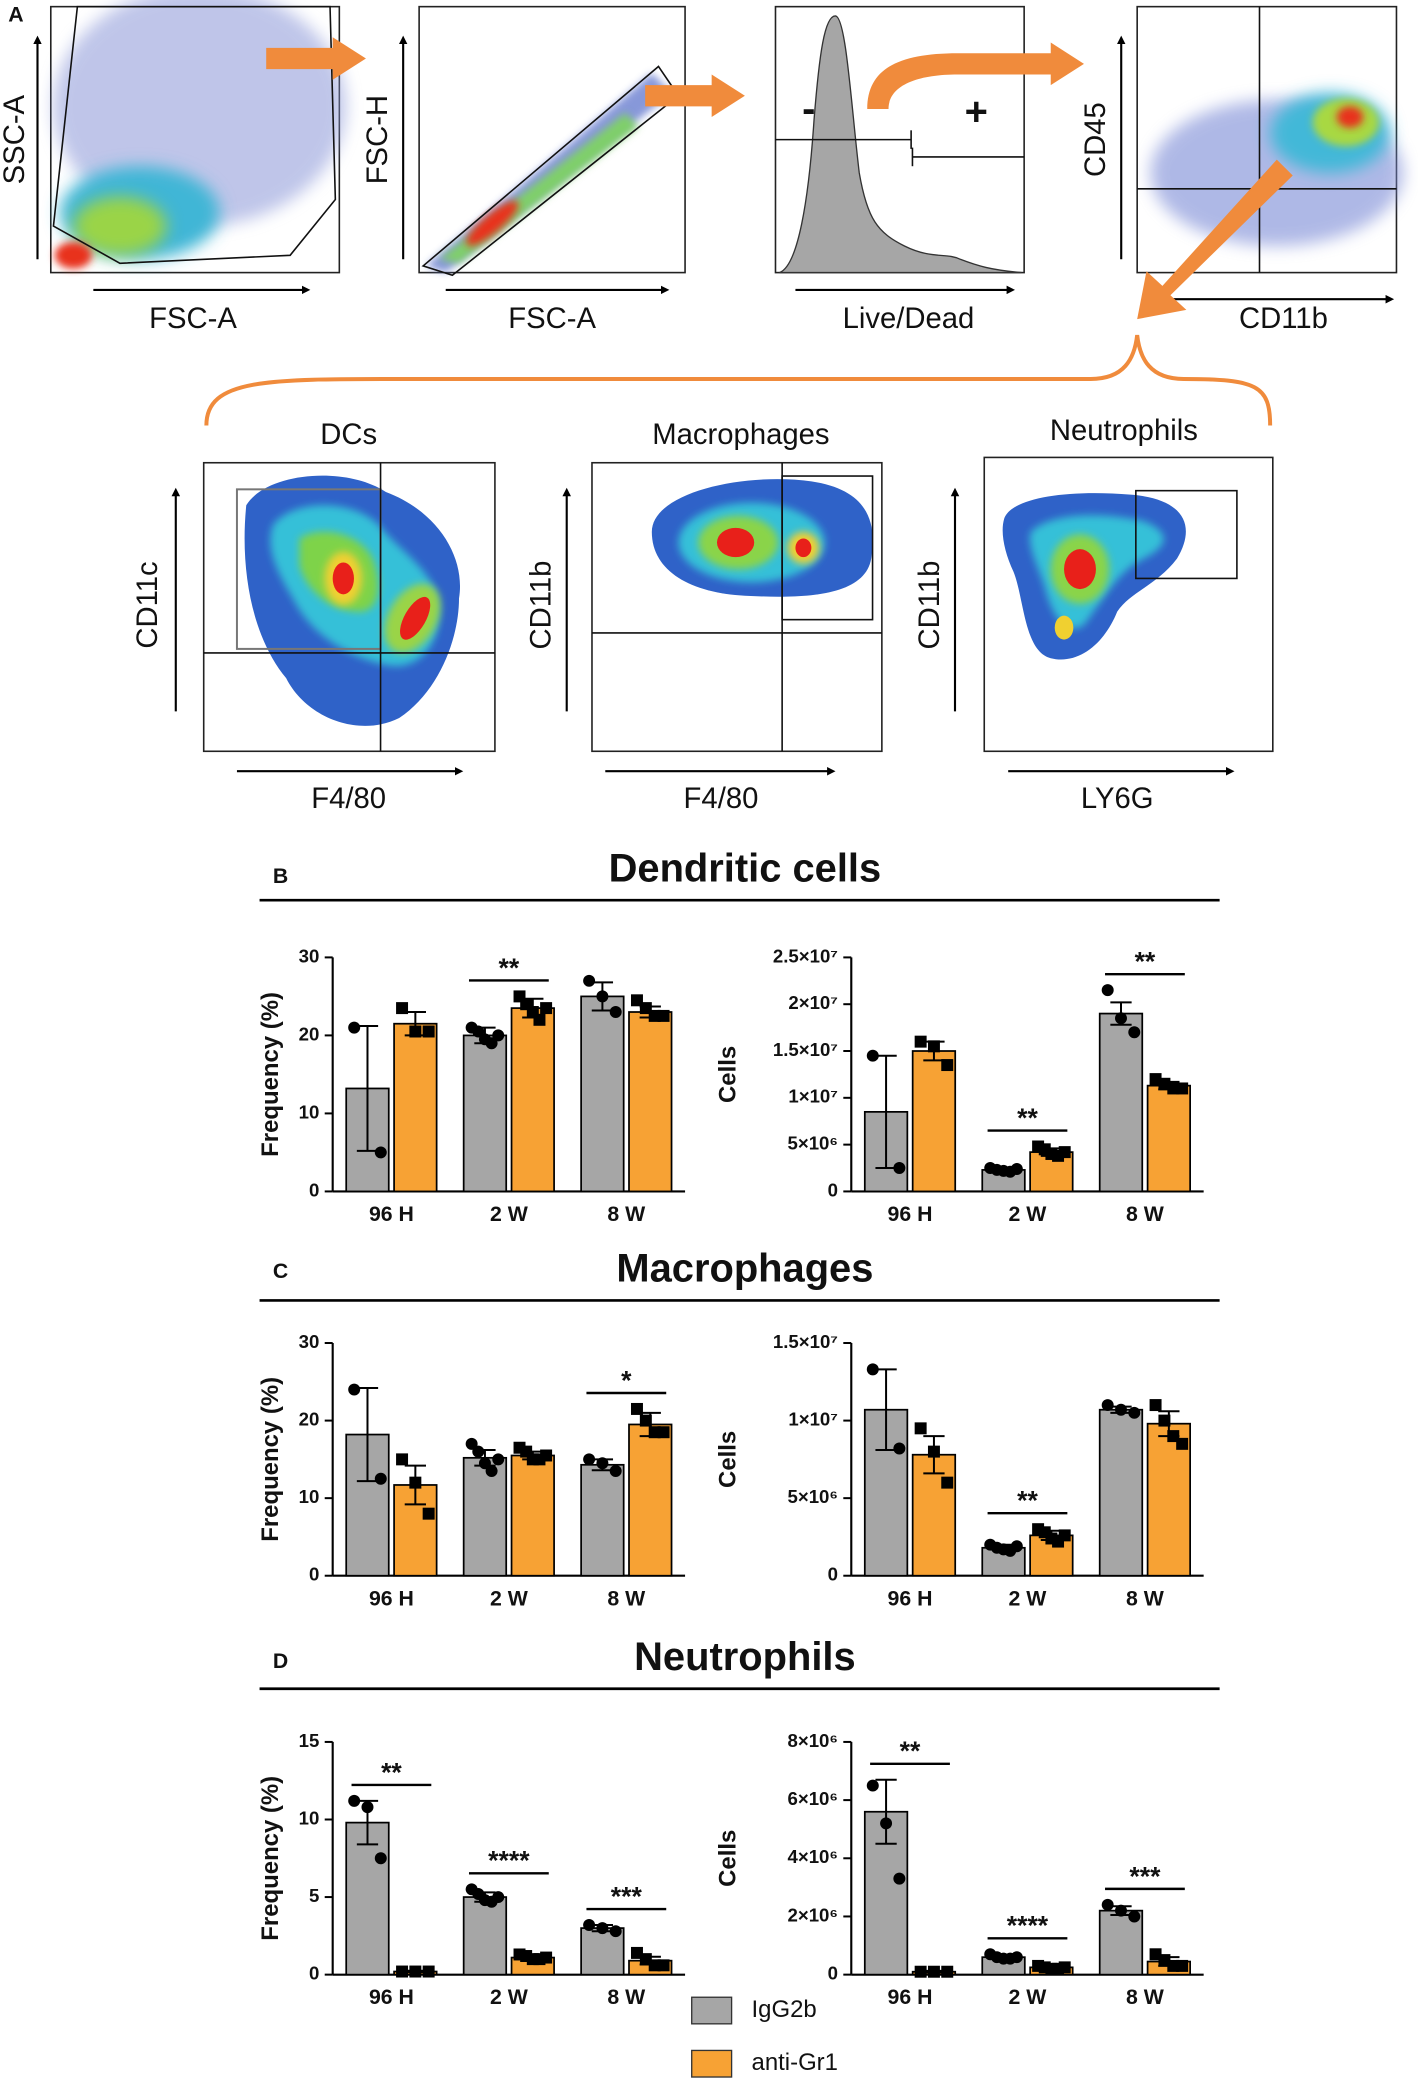  I want to click on section-title: Dendritic cells, so click(745, 868).